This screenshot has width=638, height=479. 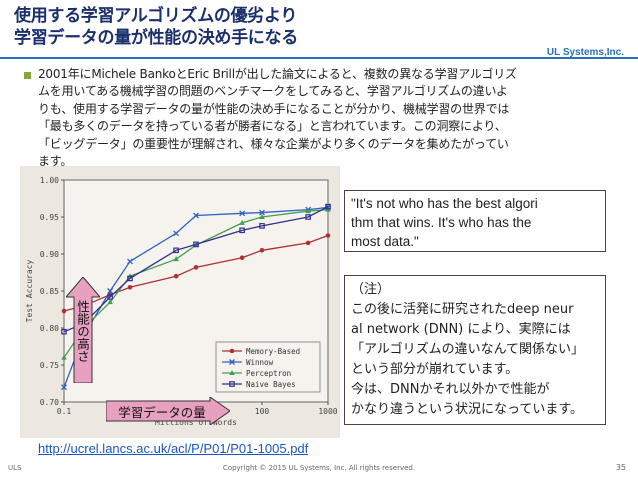 What do you see at coordinates (273, 91) in the screenshot?
I see `paragraph-line: ムを用いてある機械学習の問題のベンチマークをしてみると、学習アルゴリズムの違いよ` at bounding box center [273, 91].